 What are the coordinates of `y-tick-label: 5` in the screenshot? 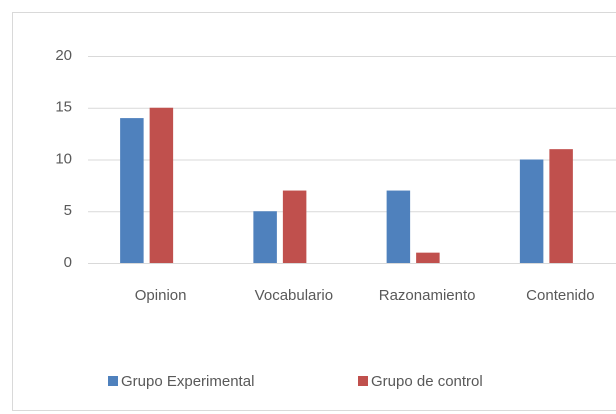 It's located at (68, 210).